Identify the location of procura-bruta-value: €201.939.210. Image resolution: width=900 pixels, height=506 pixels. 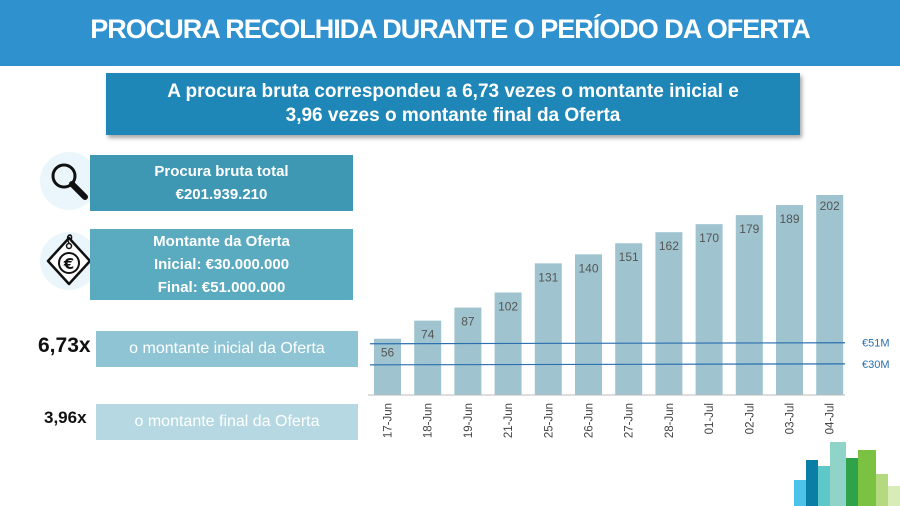
(221, 194).